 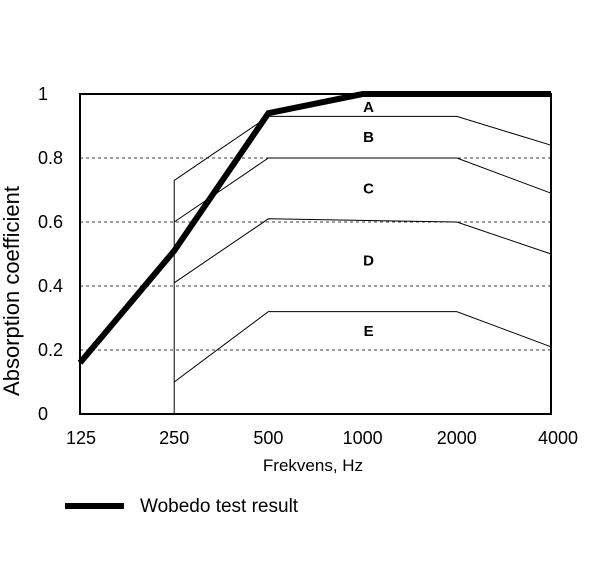 I want to click on zone-label: D, so click(x=368, y=260).